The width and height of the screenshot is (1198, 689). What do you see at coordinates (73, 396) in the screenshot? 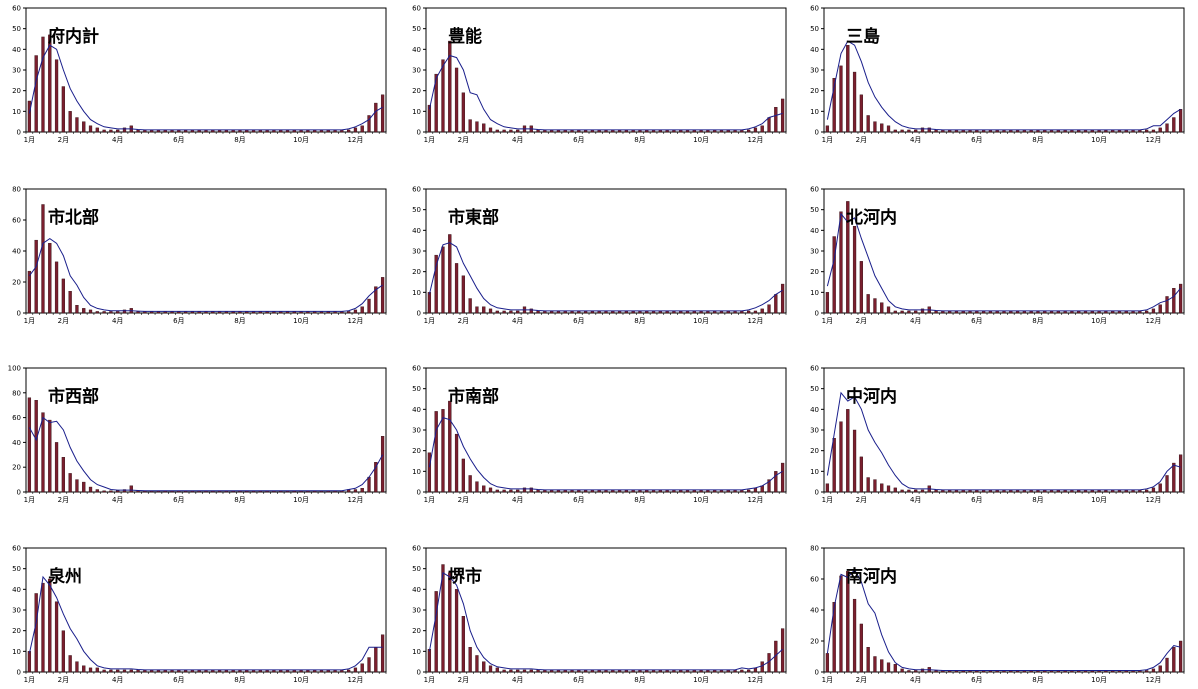
I see `chart-title: 市西部` at bounding box center [73, 396].